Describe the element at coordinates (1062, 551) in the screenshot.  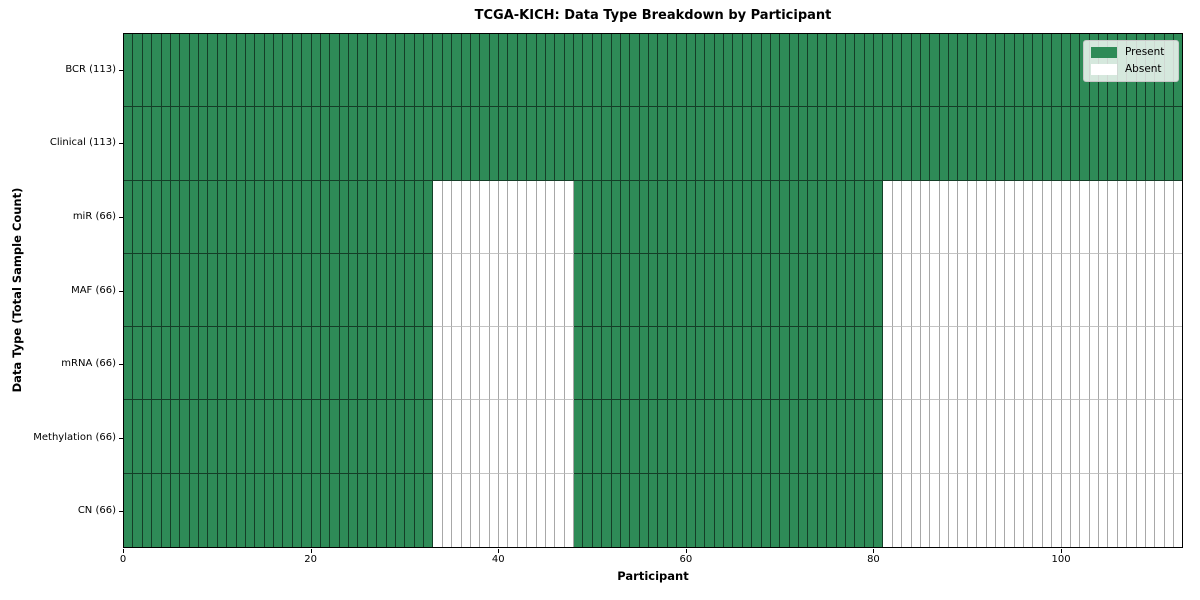
I see `x-tick-mark` at that location.